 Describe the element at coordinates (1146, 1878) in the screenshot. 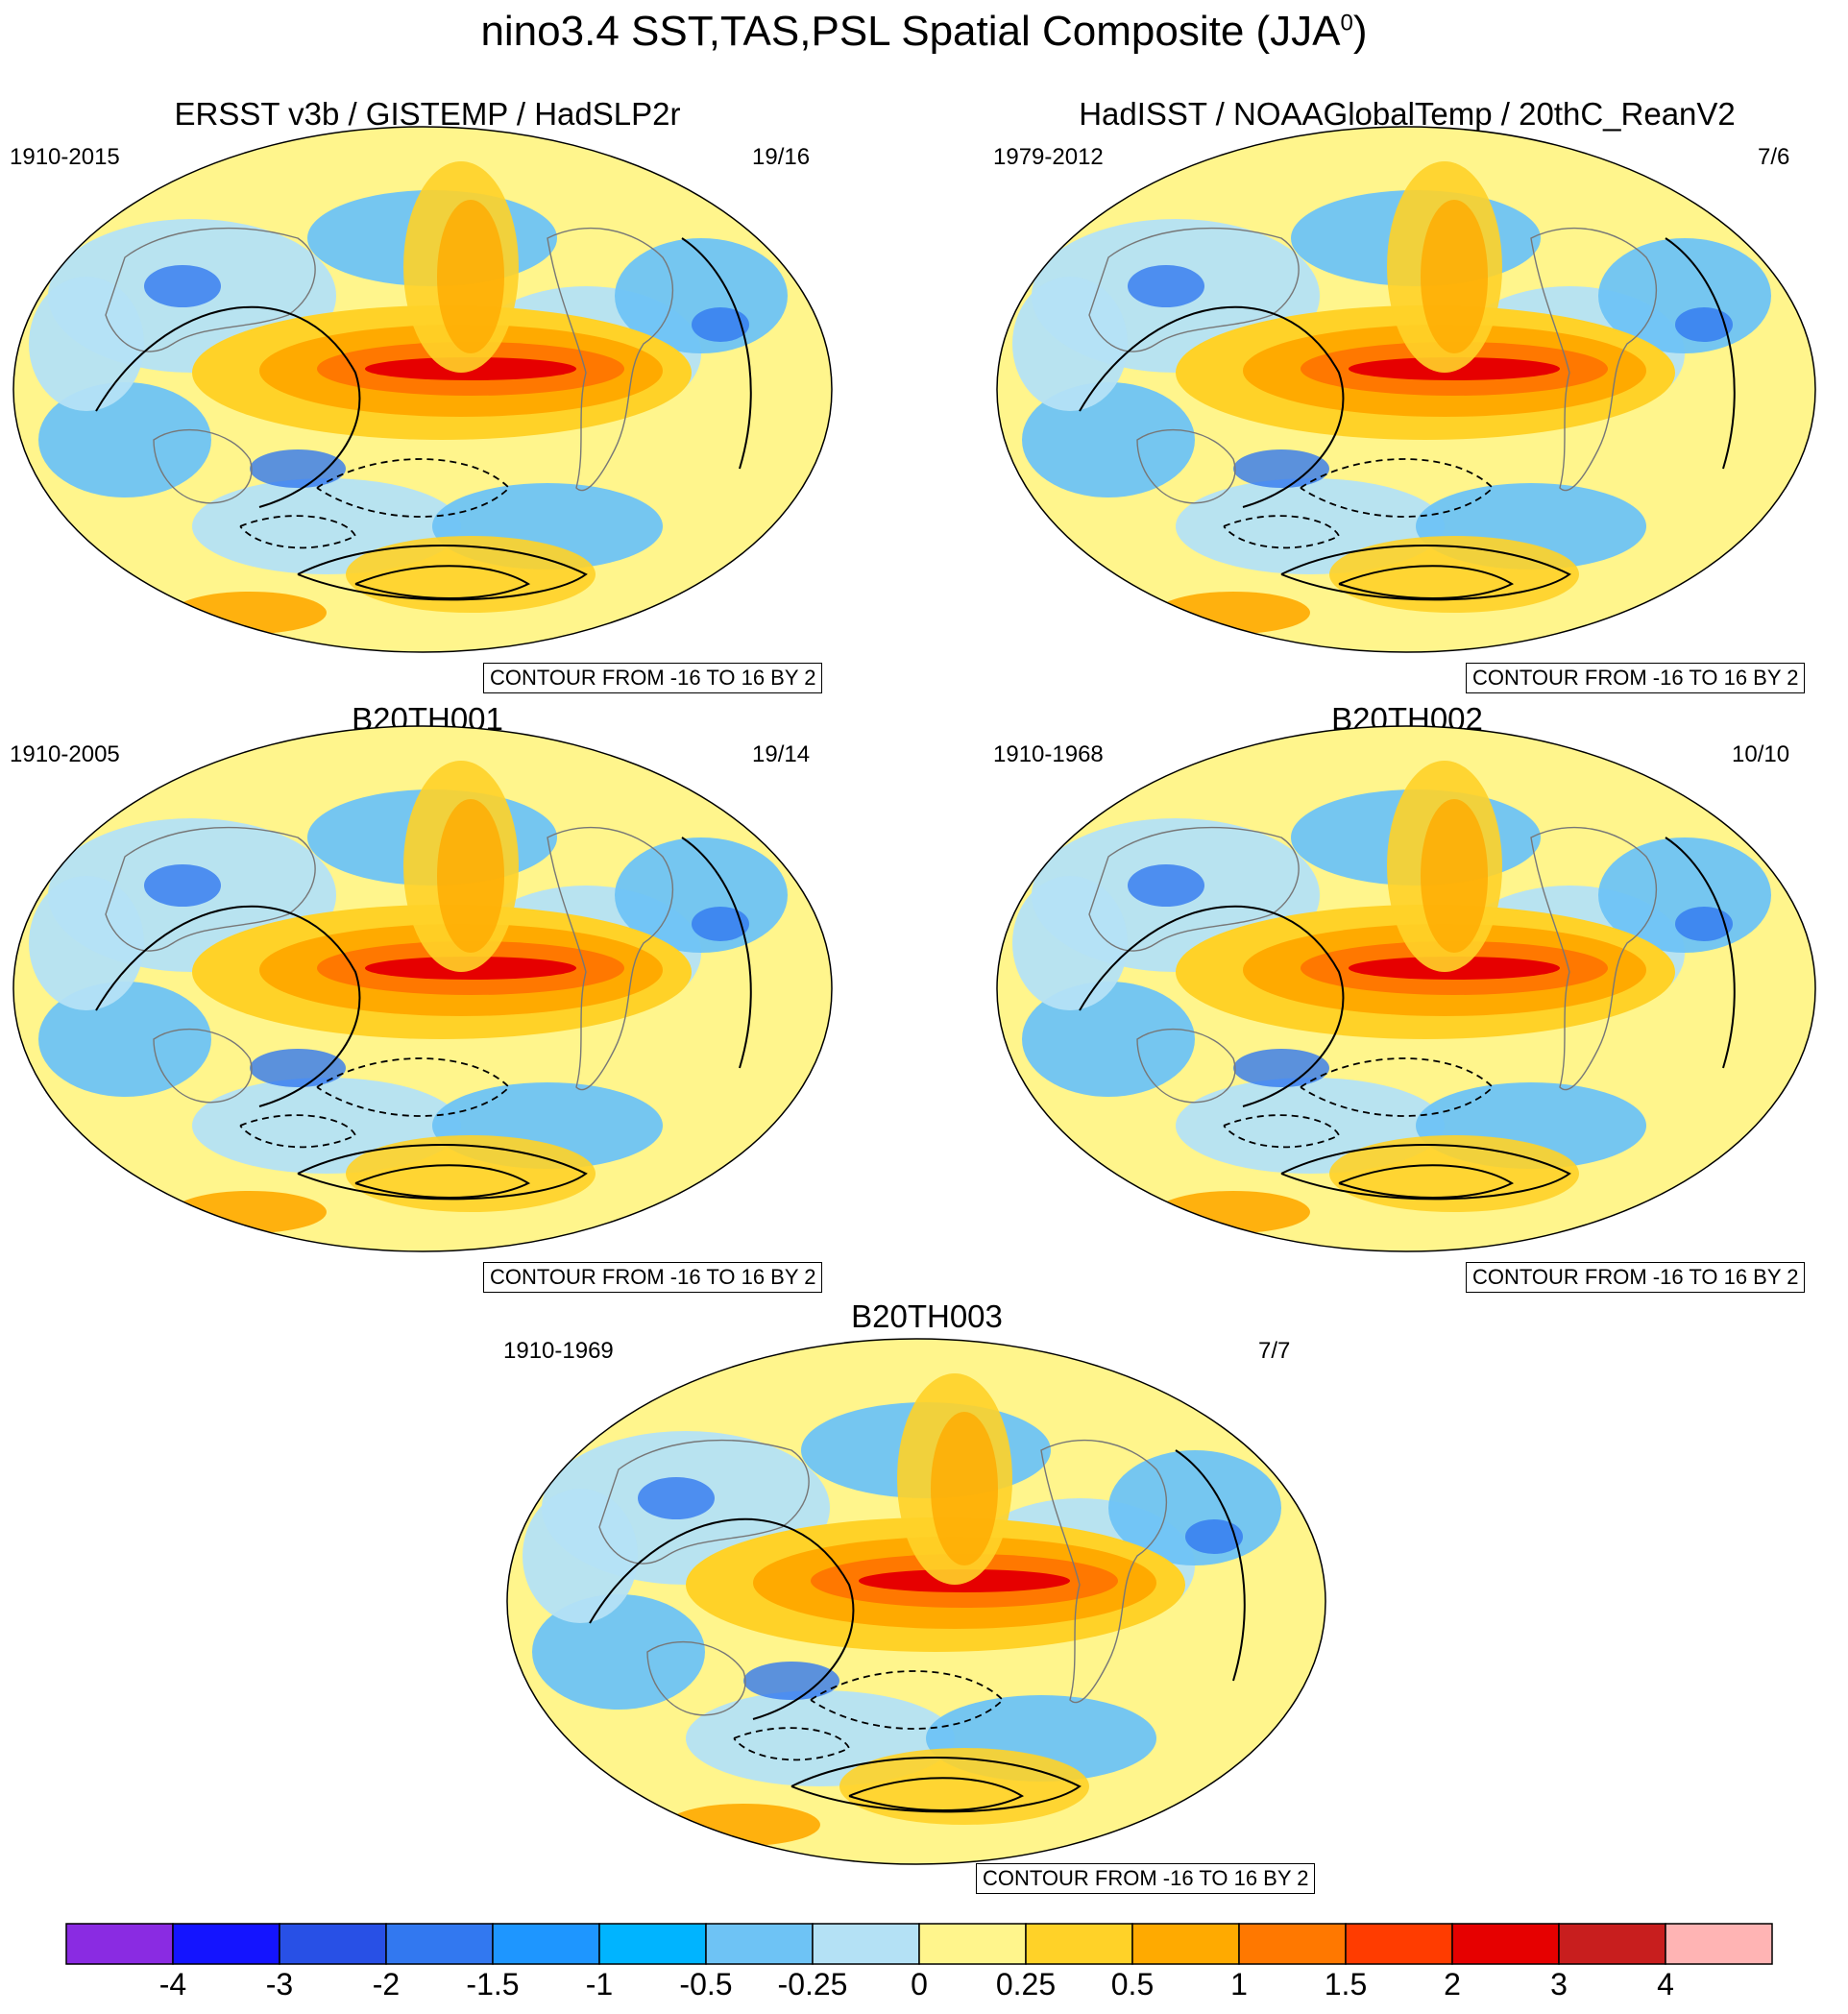

I see `panel-5-contour-note: CONTOUR FROM -16 TO 16 BY 2` at that location.